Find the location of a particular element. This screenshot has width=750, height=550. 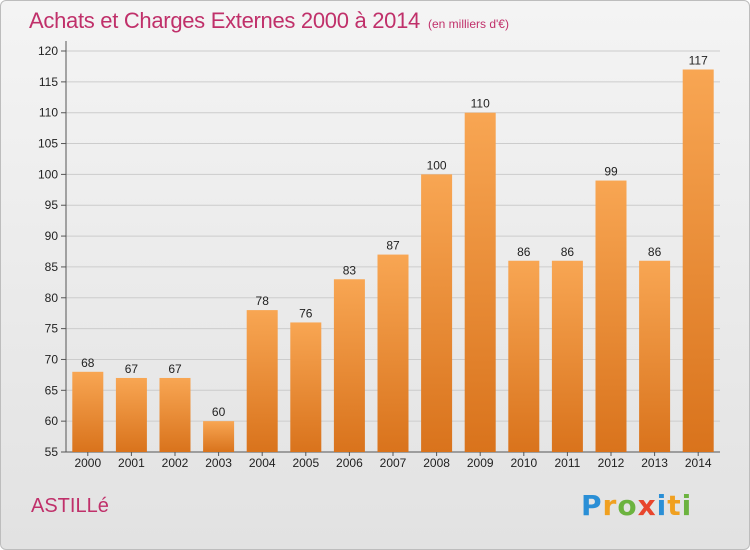

y-tick-label: 95 is located at coordinates (52, 205).